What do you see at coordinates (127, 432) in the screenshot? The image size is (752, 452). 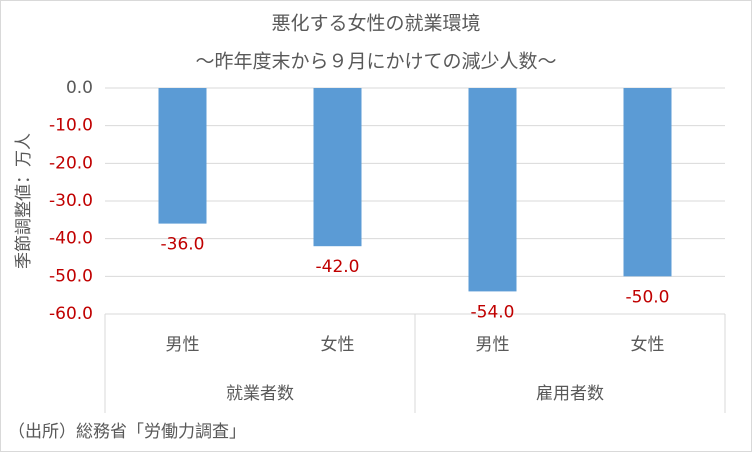 I see `source-note: （出所）総務省「労働力調査」` at bounding box center [127, 432].